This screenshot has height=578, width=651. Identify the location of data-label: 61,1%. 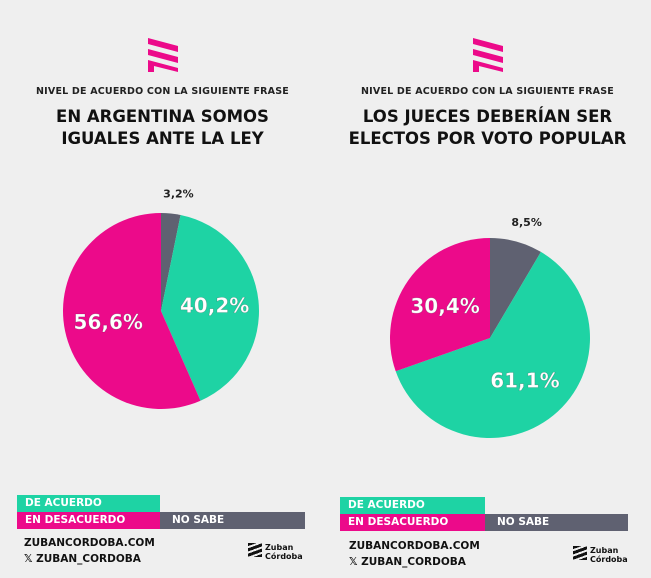
(524, 380).